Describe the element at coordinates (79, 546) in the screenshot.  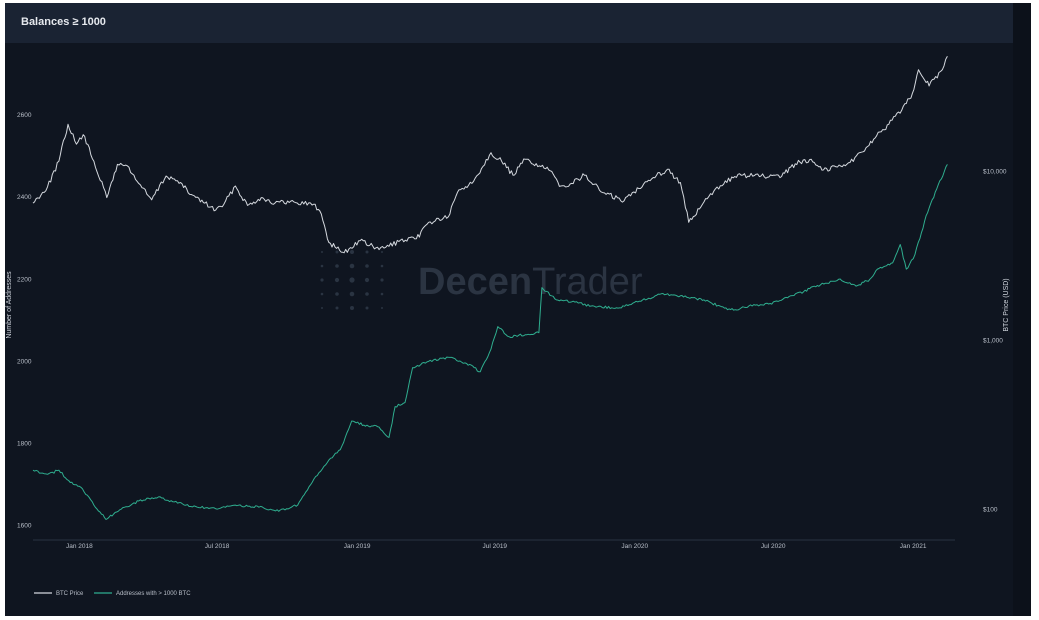
I see `x-tick-label: Jan 2018` at that location.